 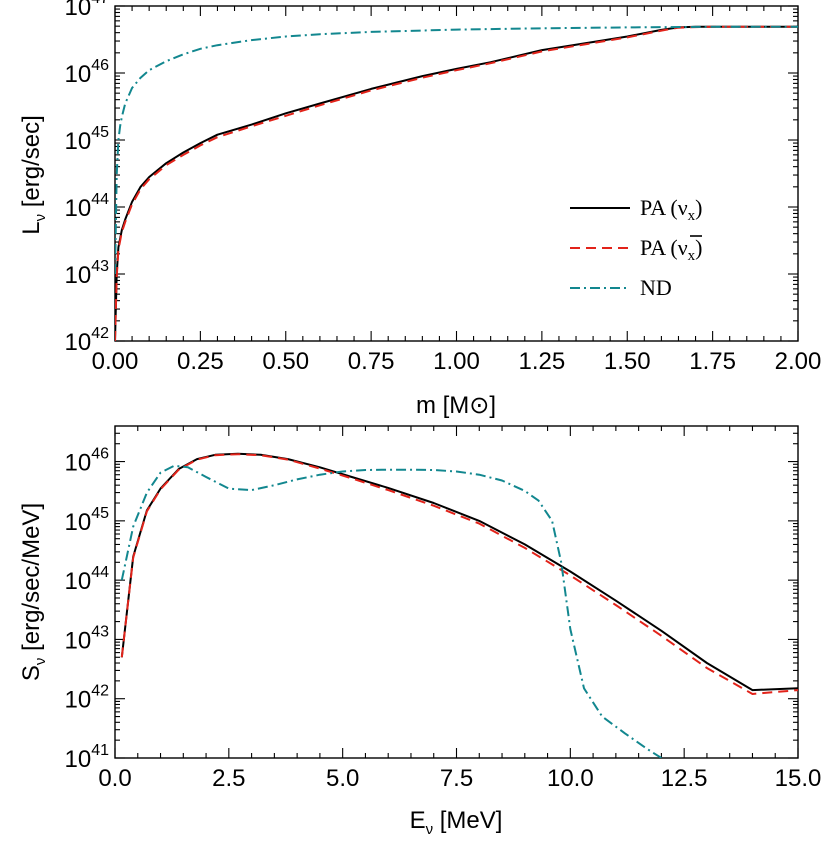 I want to click on legend-entry-nd: ND, so click(x=621, y=287).